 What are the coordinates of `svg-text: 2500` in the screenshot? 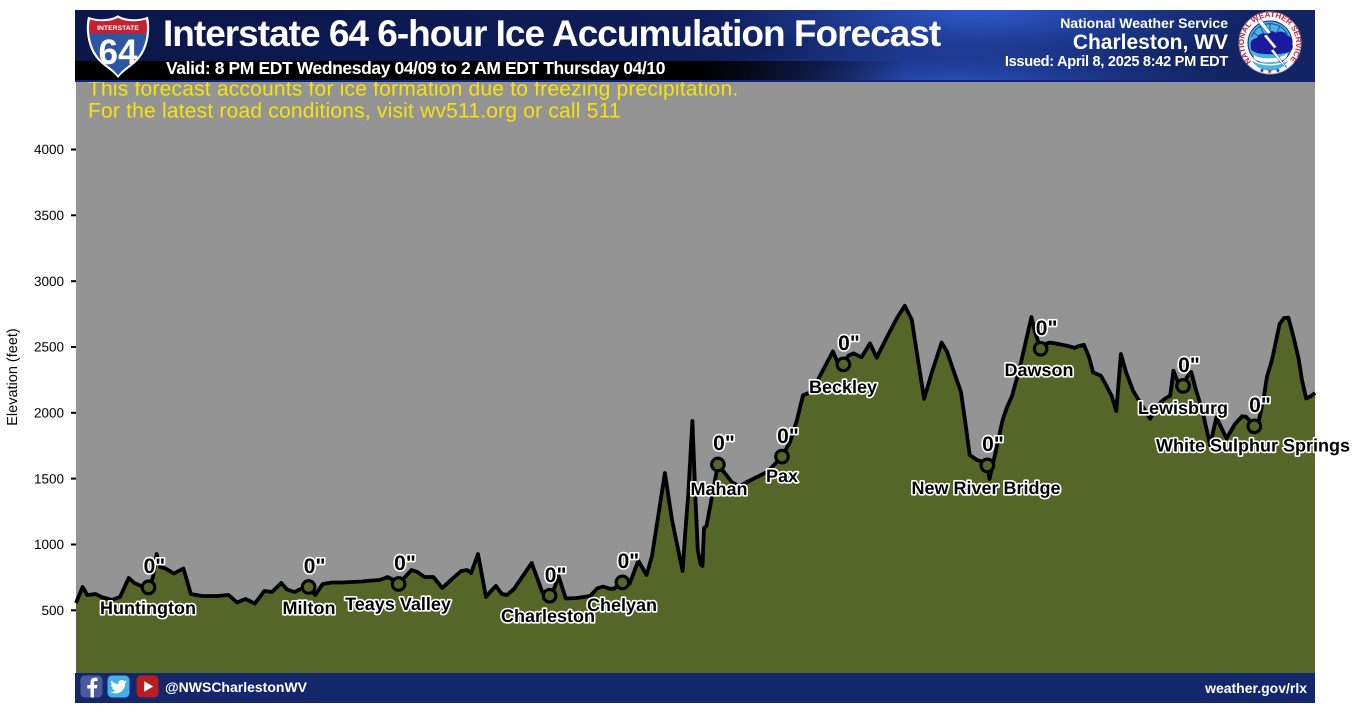 It's located at (49, 347).